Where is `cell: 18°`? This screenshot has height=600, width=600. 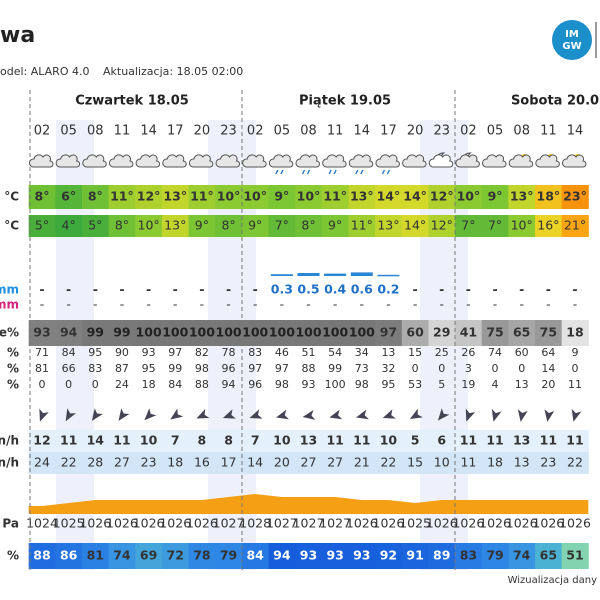 cell: 18° is located at coordinates (549, 196).